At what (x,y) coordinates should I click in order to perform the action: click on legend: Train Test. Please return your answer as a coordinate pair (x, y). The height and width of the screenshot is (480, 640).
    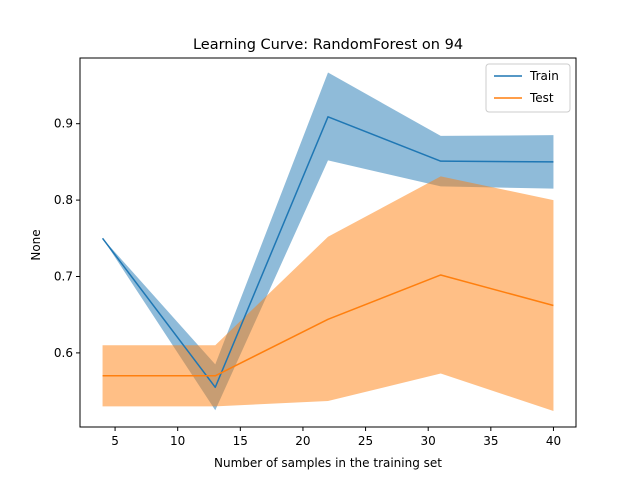
    Looking at the image, I should click on (528, 88).